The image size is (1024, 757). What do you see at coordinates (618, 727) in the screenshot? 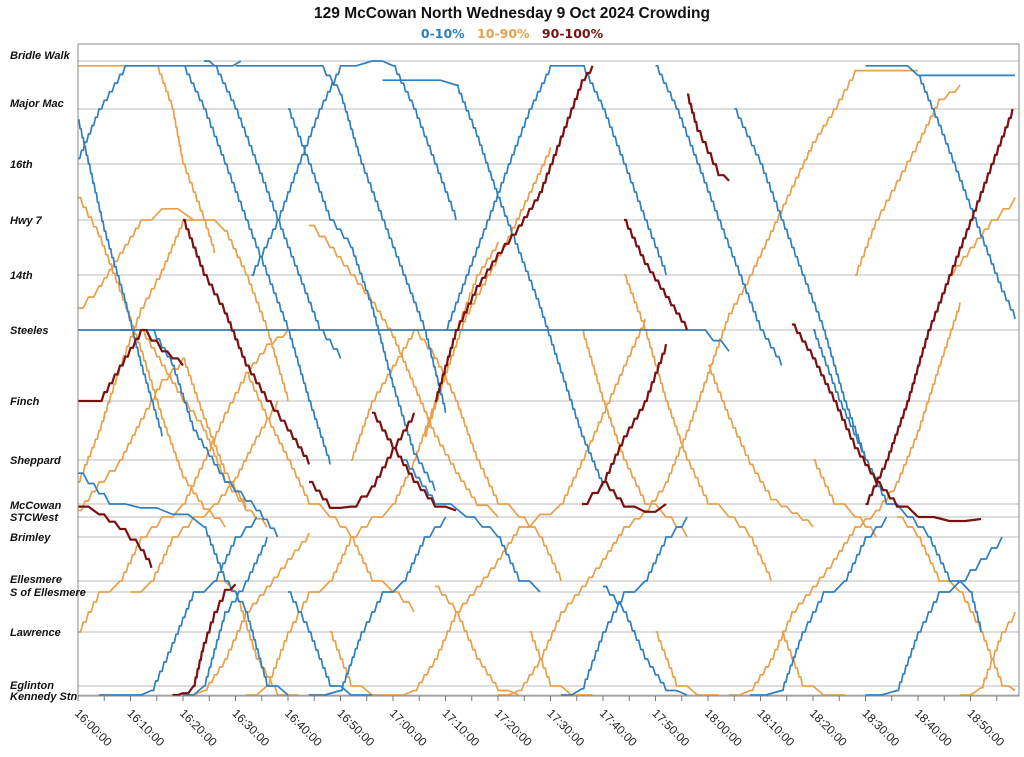
I see `x-tick-label: 17:40:00` at bounding box center [618, 727].